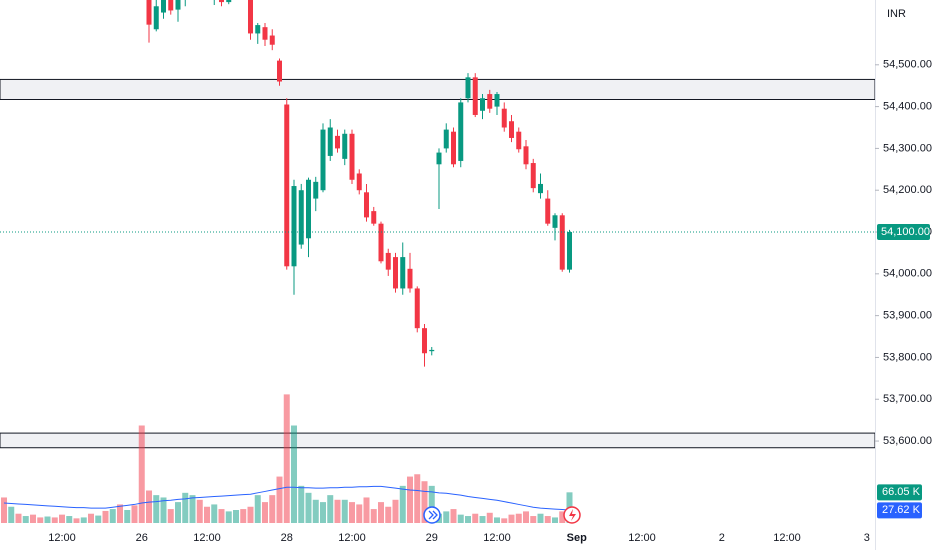  What do you see at coordinates (907, 148) in the screenshot?
I see `y-tick-label: 54,300.00` at bounding box center [907, 148].